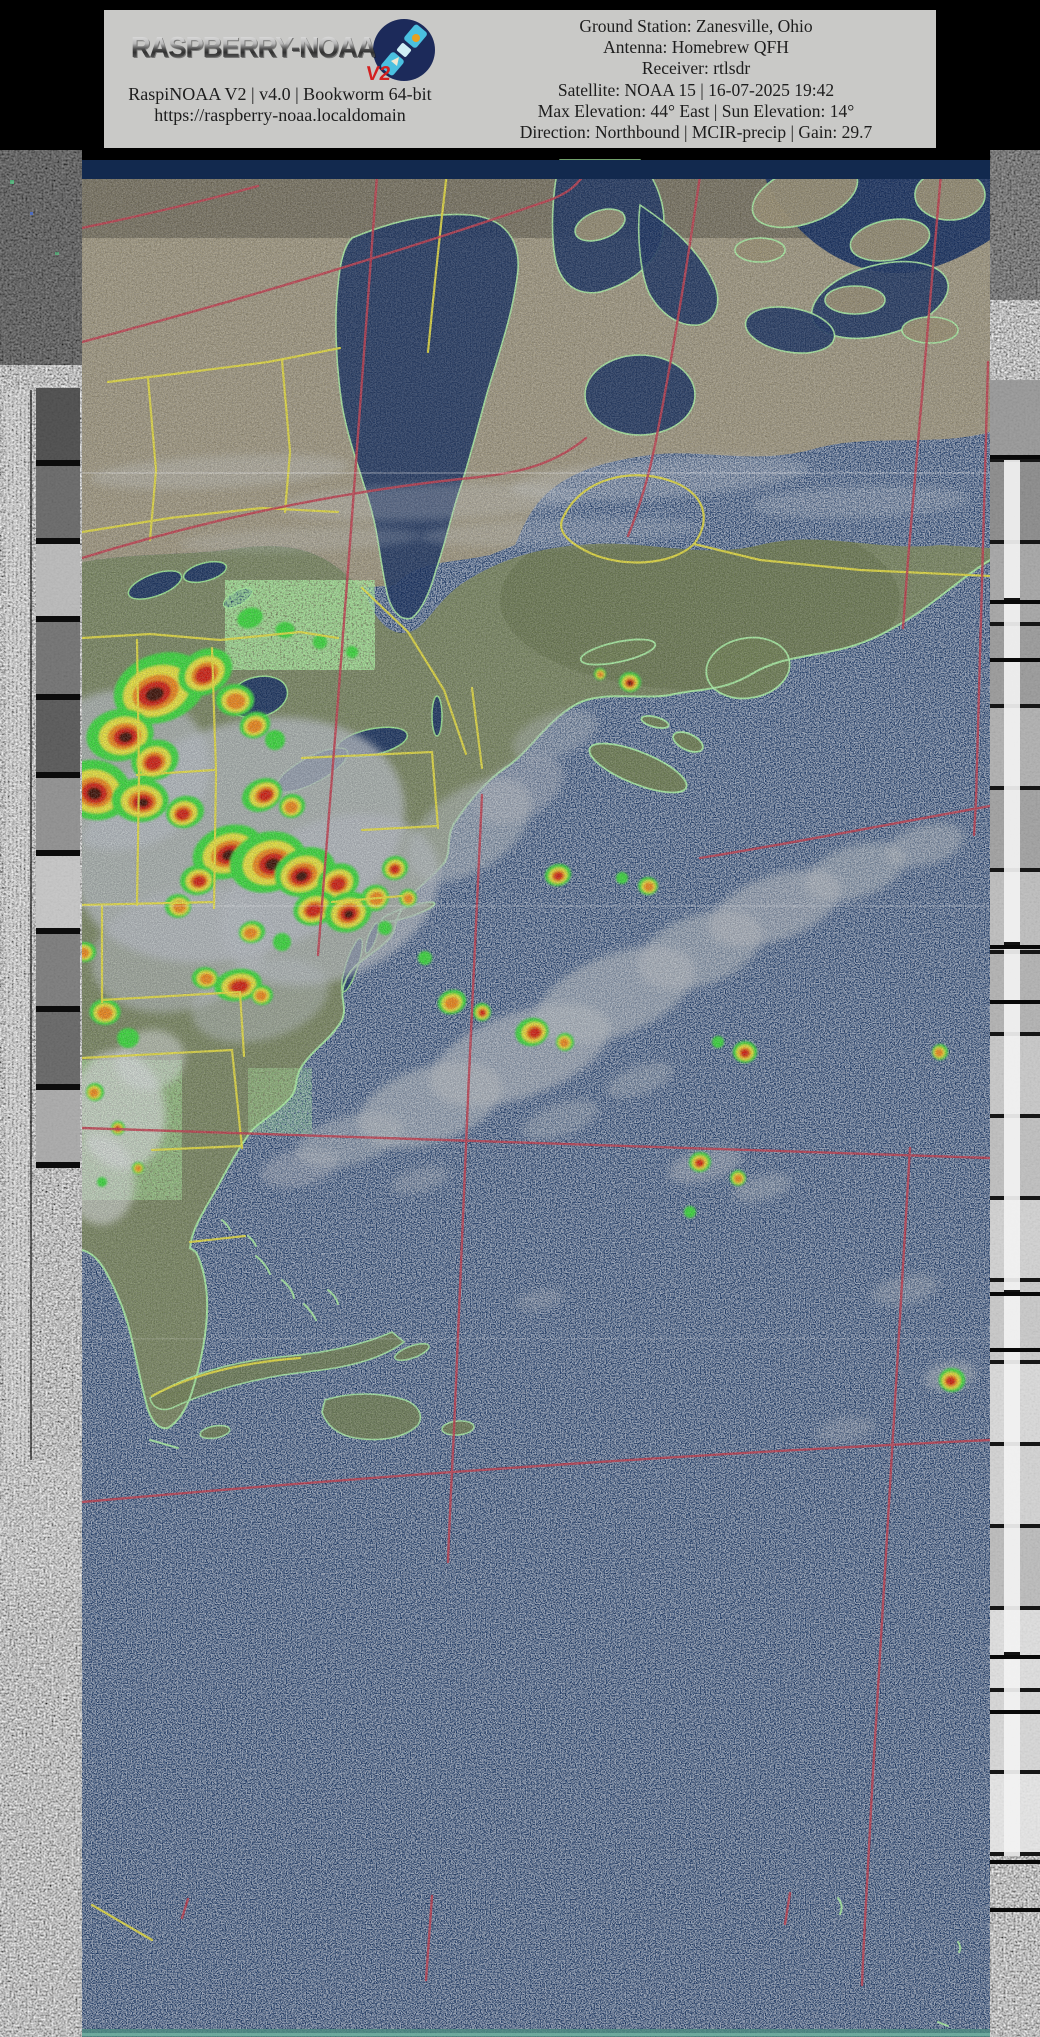  What do you see at coordinates (58, 778) in the screenshot?
I see `left-telemetry-wedges` at bounding box center [58, 778].